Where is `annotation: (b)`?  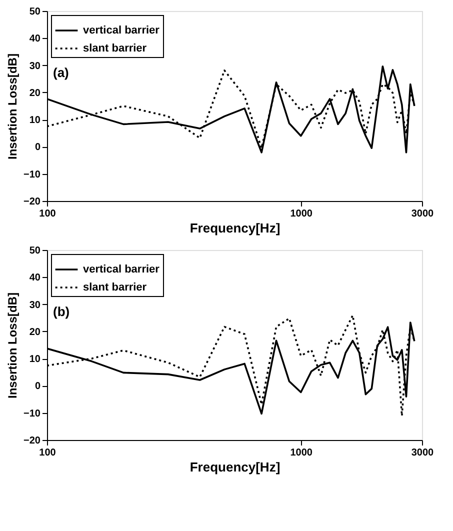 annotation: (b) is located at coordinates (61, 311).